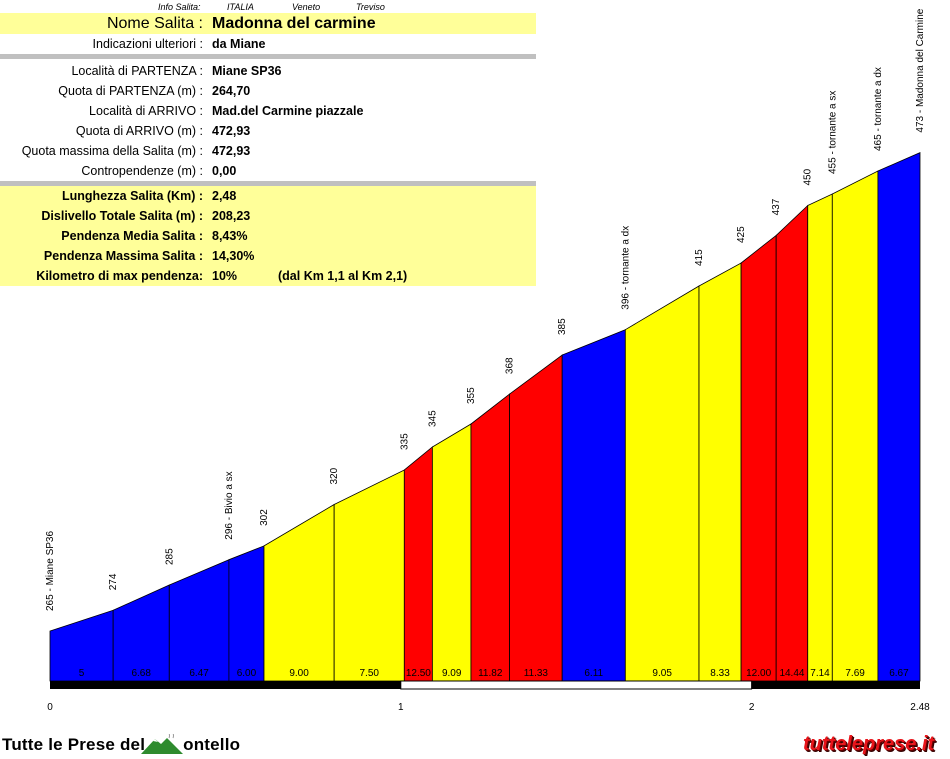 This screenshot has height=759, width=950. Describe the element at coordinates (820, 673) in the screenshot. I see `segment-grade-label: 7.14` at that location.